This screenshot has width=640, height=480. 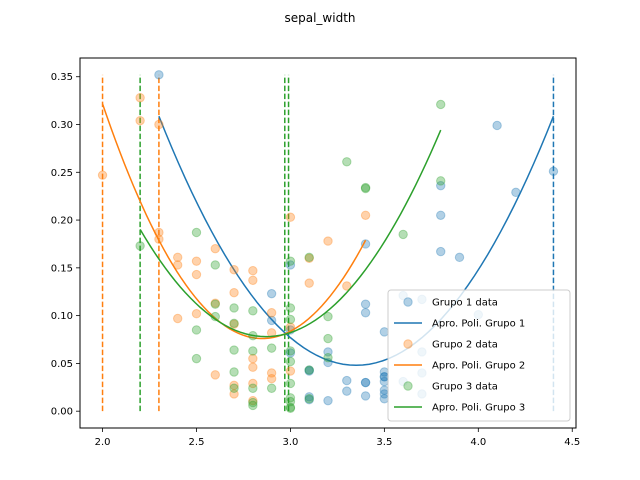 What do you see at coordinates (478, 442) in the screenshot?
I see `x-tick-label: 4.0` at bounding box center [478, 442].